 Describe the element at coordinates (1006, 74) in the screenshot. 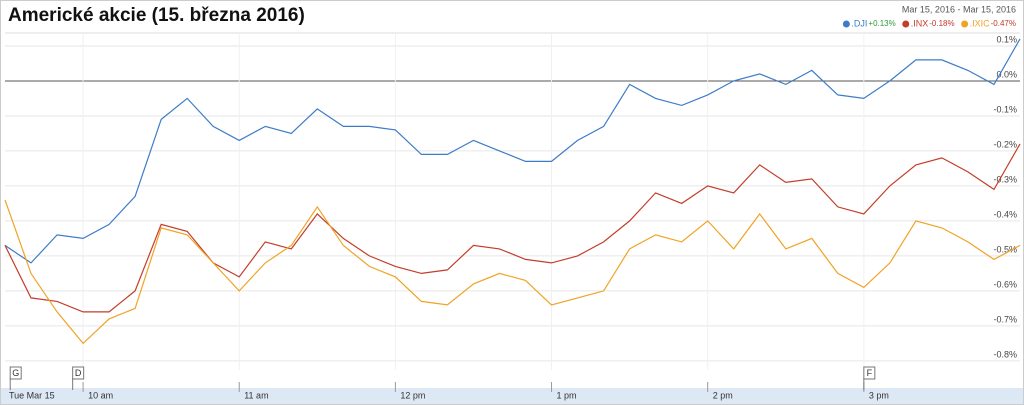

I see `y-tick-label: 0.0%` at that location.